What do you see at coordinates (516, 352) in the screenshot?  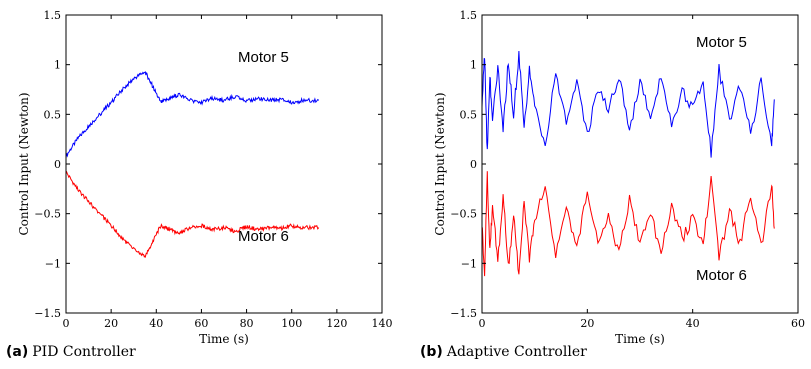 I see `caption-b-text: Adaptive Controller` at bounding box center [516, 352].